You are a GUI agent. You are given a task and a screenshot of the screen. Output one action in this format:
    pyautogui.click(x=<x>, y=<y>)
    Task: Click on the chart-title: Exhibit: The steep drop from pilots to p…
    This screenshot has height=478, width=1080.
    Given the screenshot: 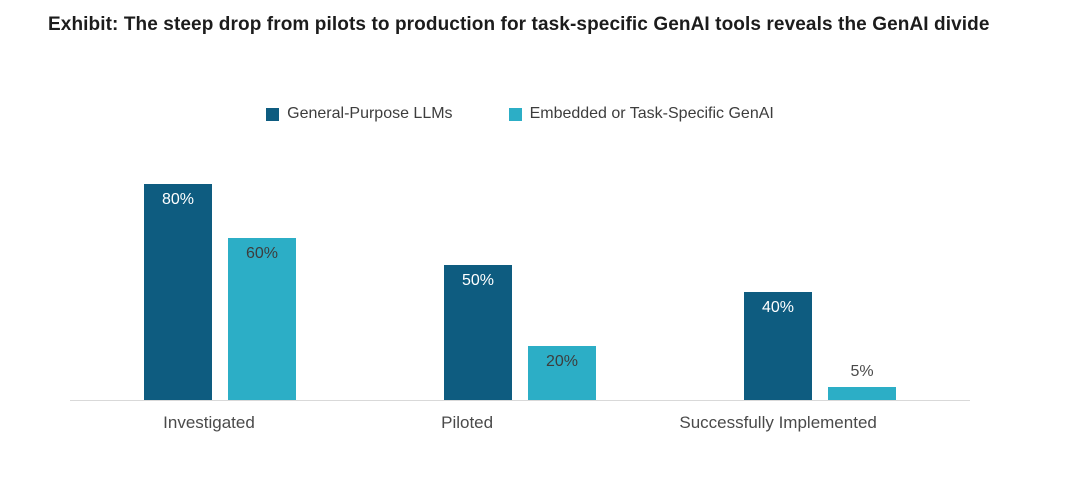 What is the action you would take?
    pyautogui.click(x=519, y=24)
    